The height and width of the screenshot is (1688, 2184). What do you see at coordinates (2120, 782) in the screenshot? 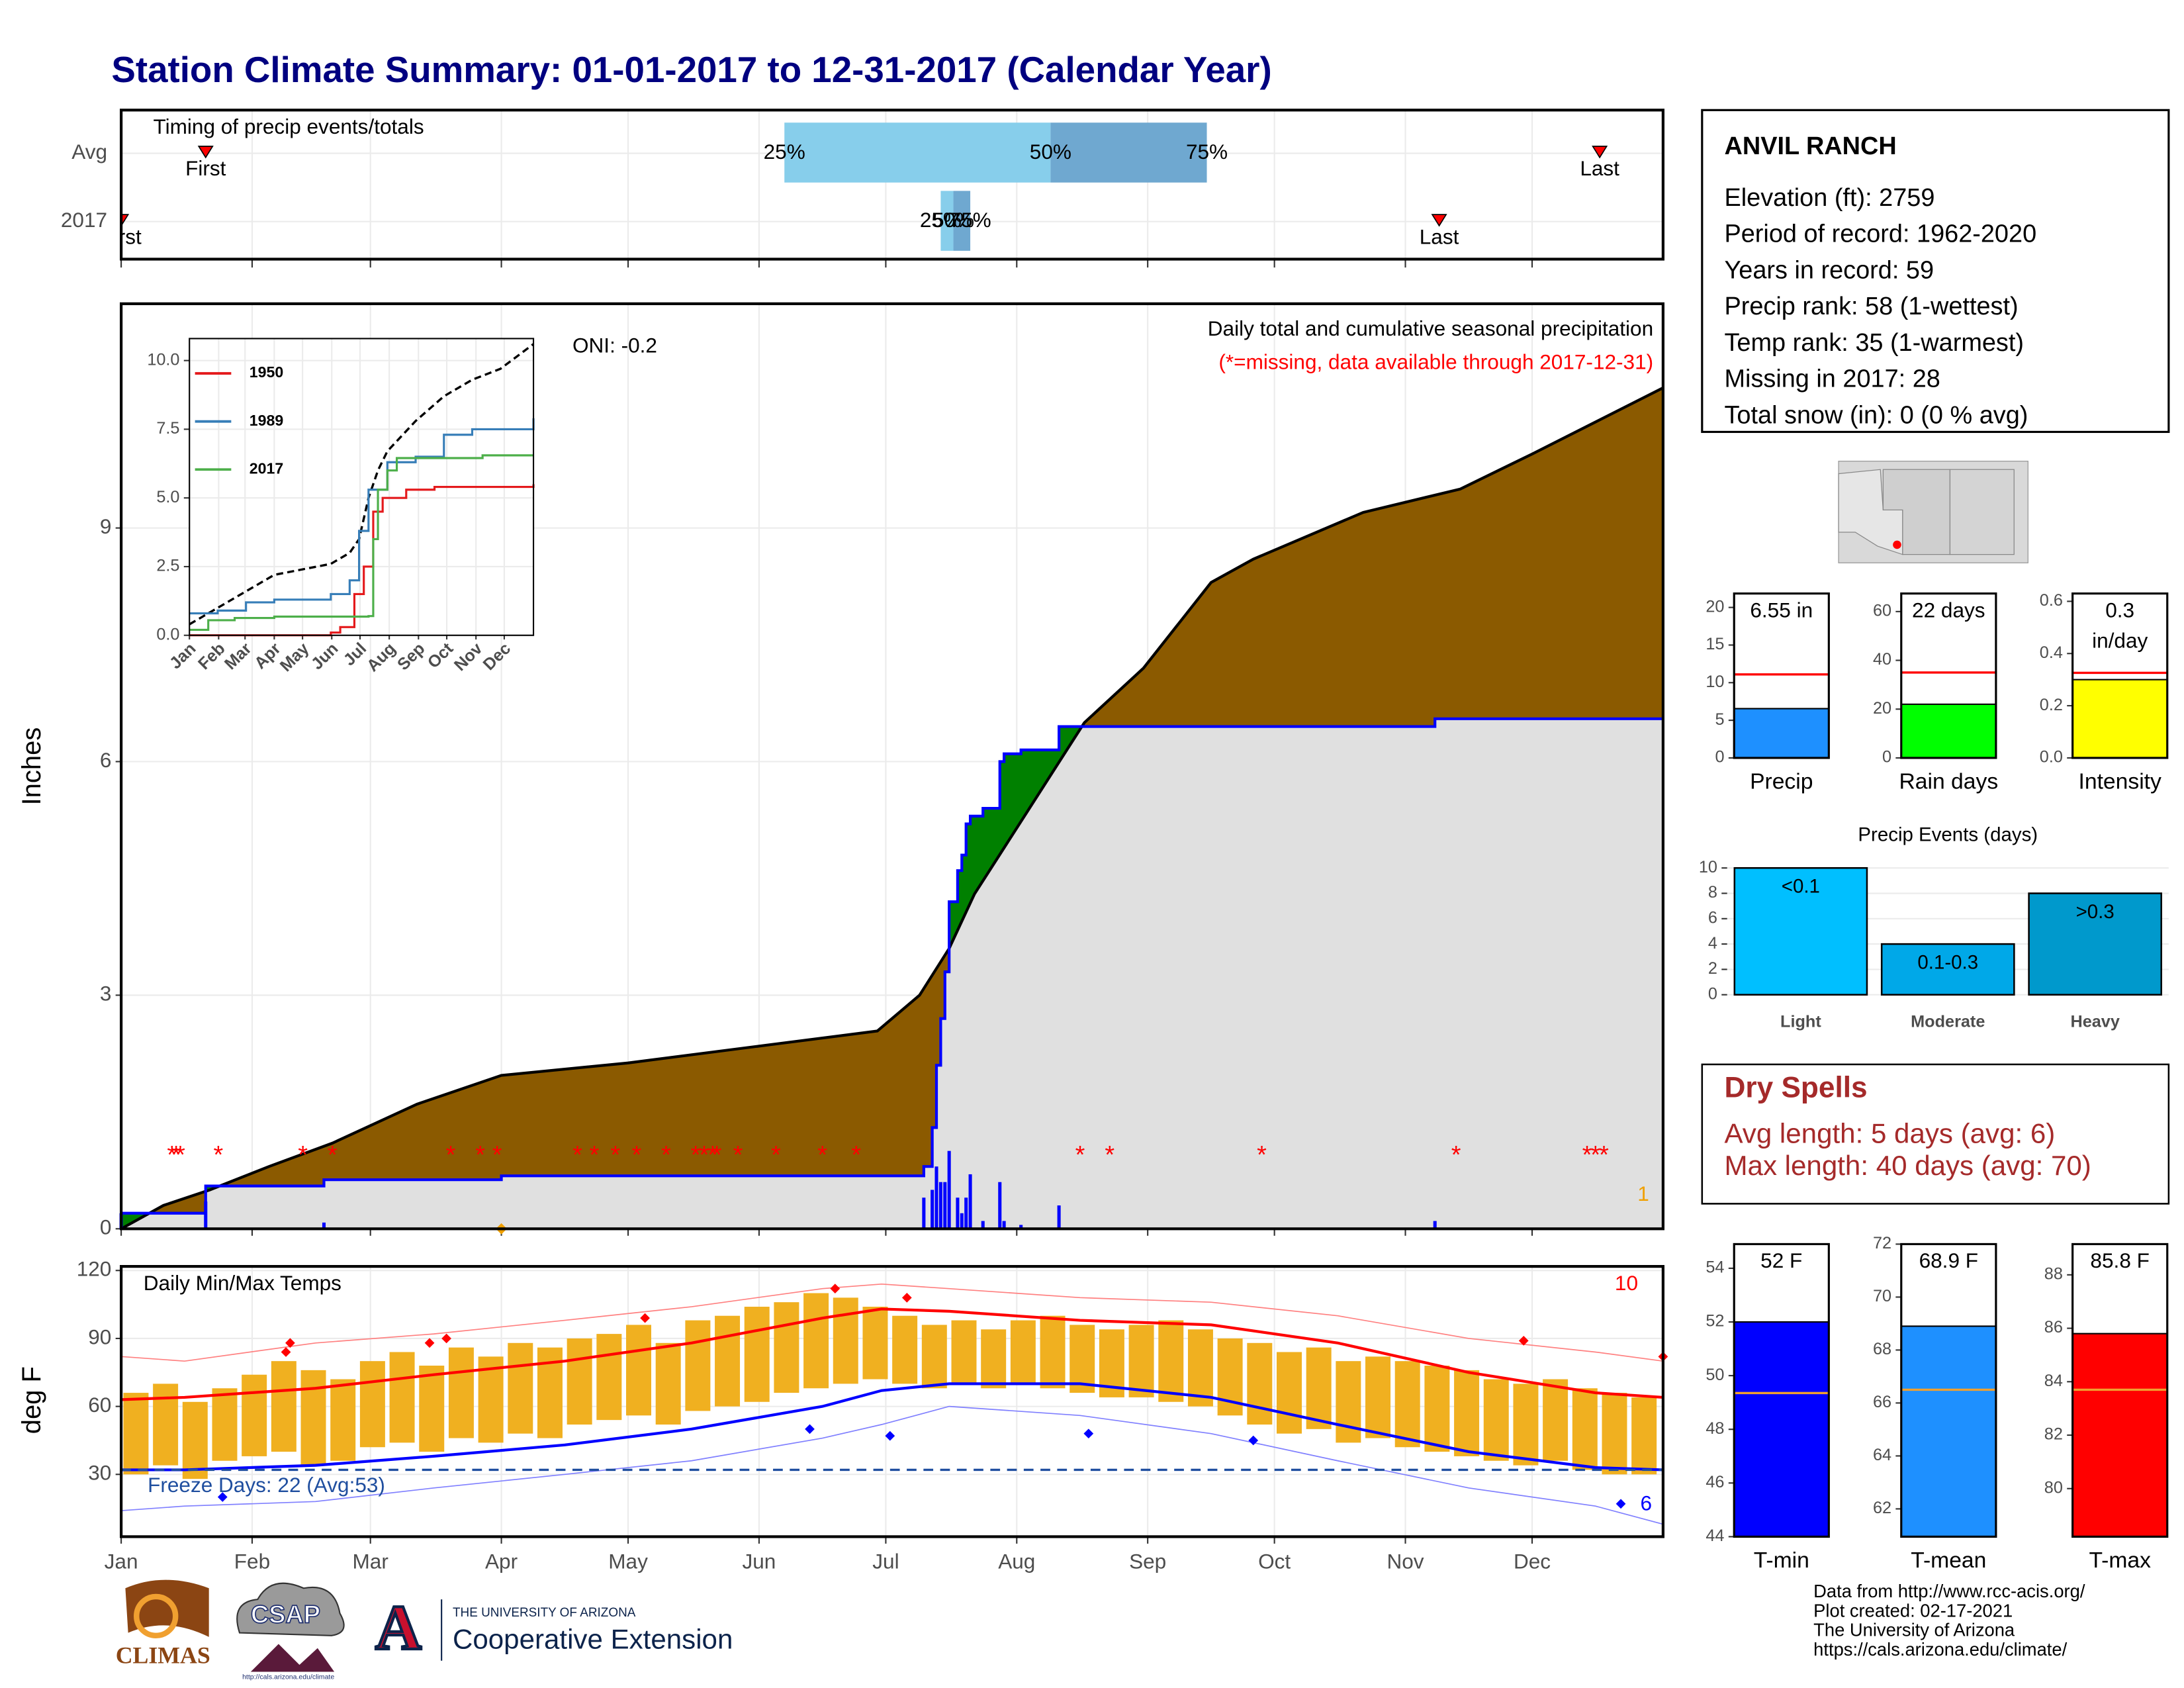
I see `category-label: Intensity` at bounding box center [2120, 782].